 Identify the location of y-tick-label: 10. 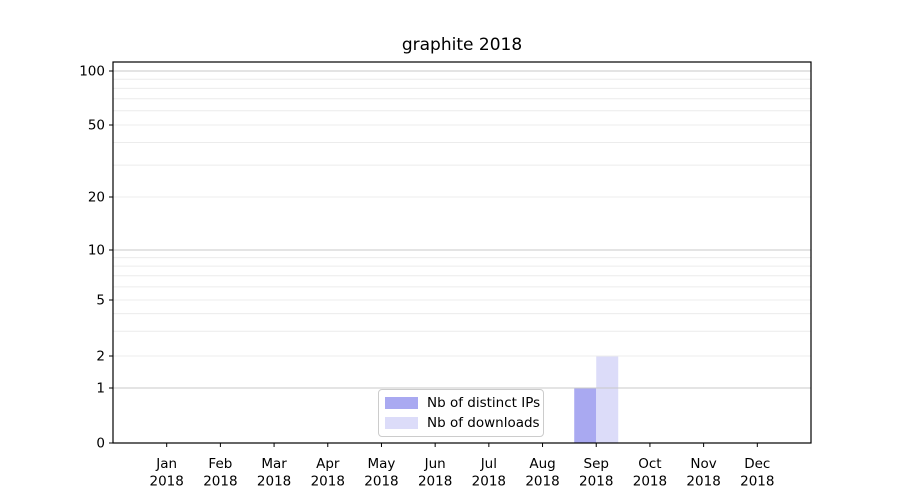
(96, 251).